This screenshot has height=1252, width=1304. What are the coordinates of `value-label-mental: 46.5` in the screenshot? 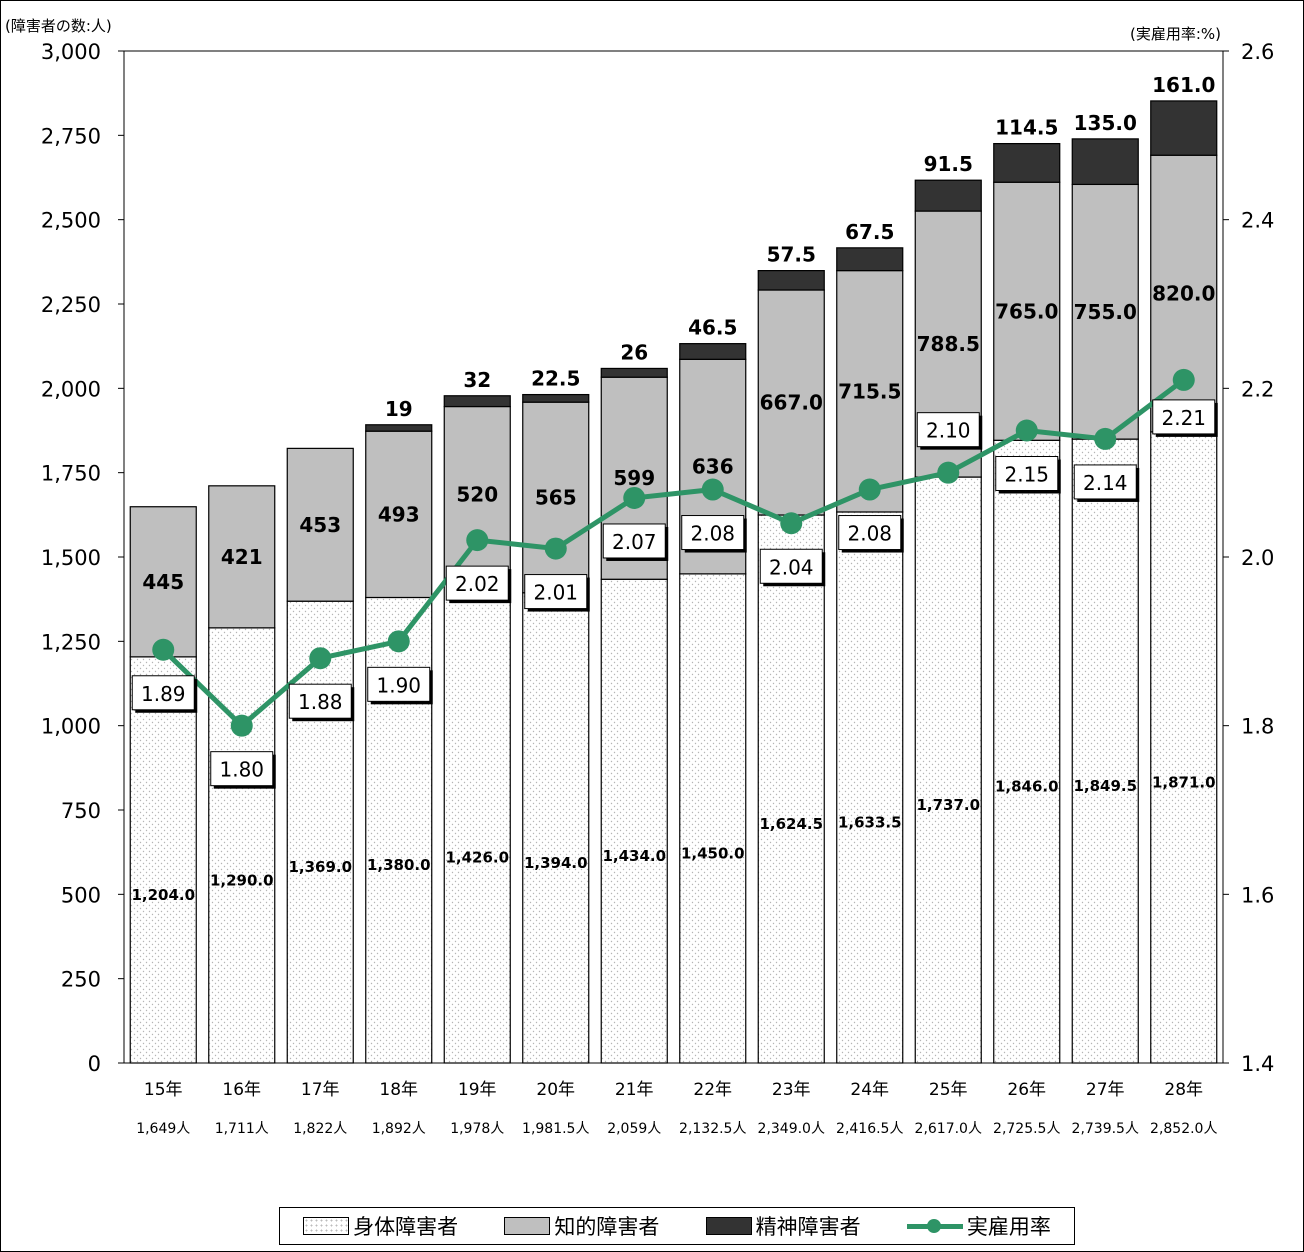 It's located at (712, 328).